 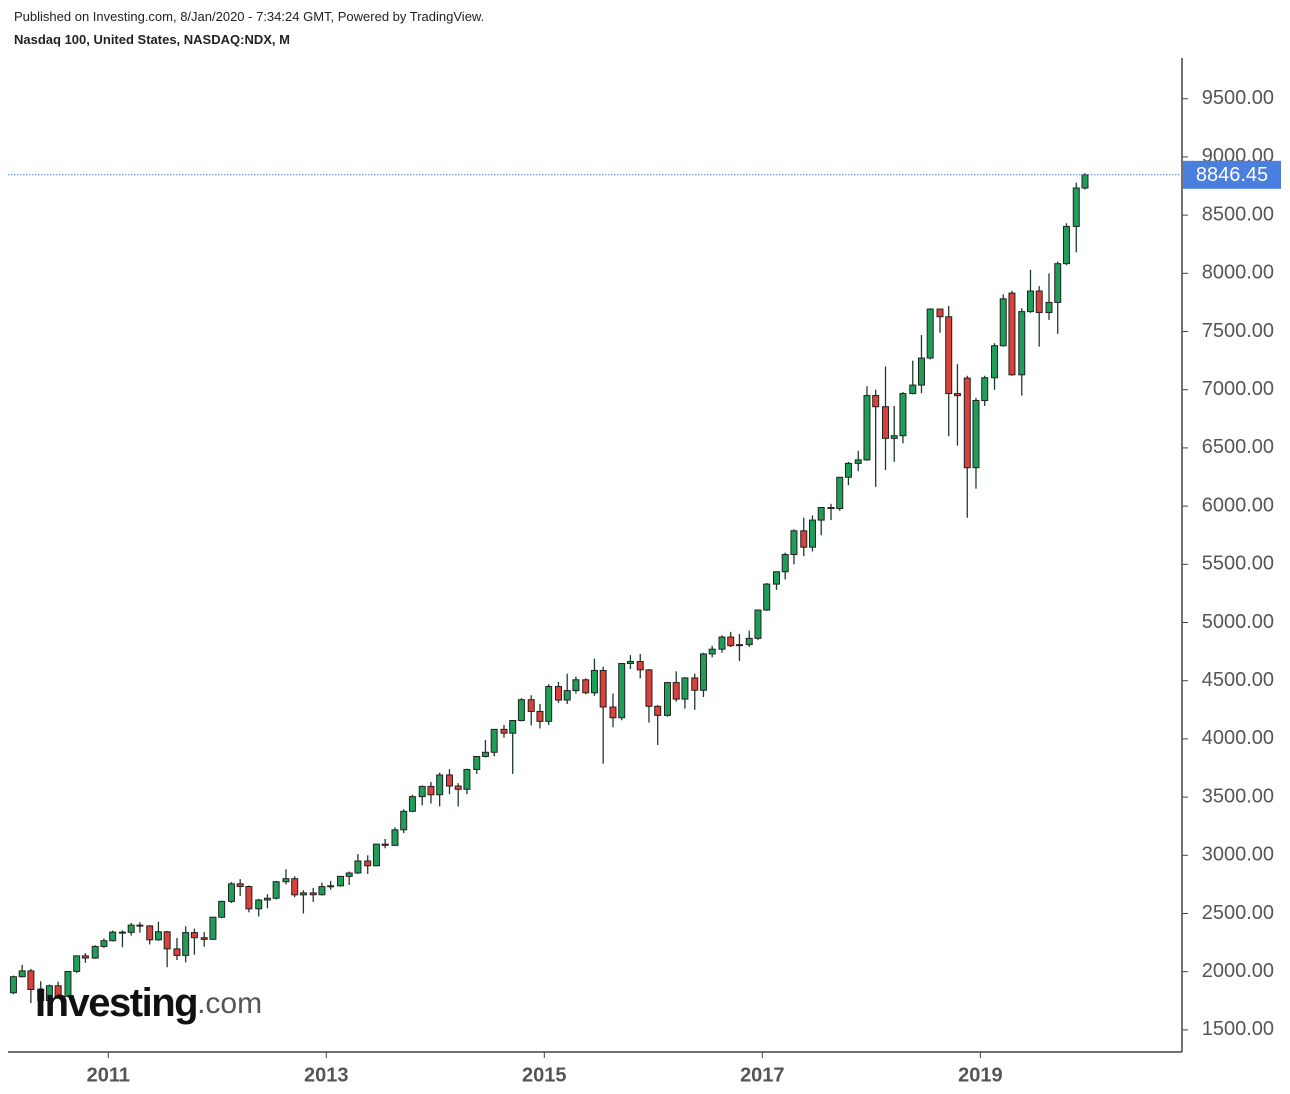 What do you see at coordinates (1238, 738) in the screenshot?
I see `y-tick-label: 4000.00` at bounding box center [1238, 738].